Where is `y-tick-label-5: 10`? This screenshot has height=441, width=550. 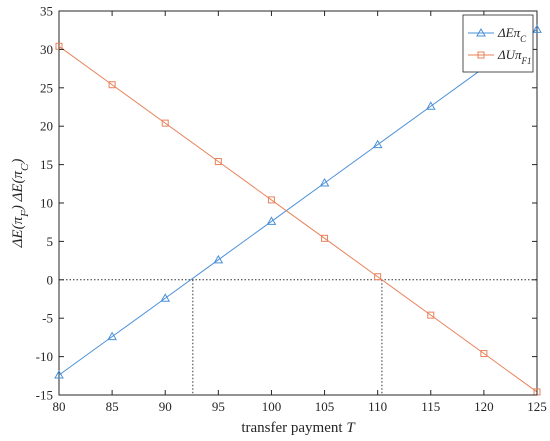
y-tick-label-5: 10 is located at coordinates (46, 203).